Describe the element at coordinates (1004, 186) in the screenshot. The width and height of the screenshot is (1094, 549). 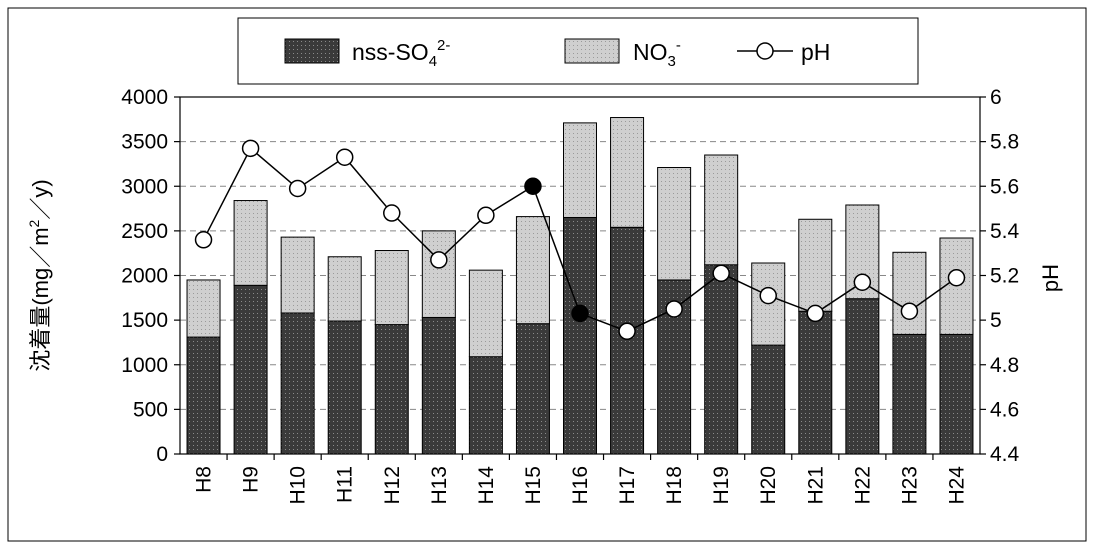
I see `y2-tick-label: 5.6` at that location.